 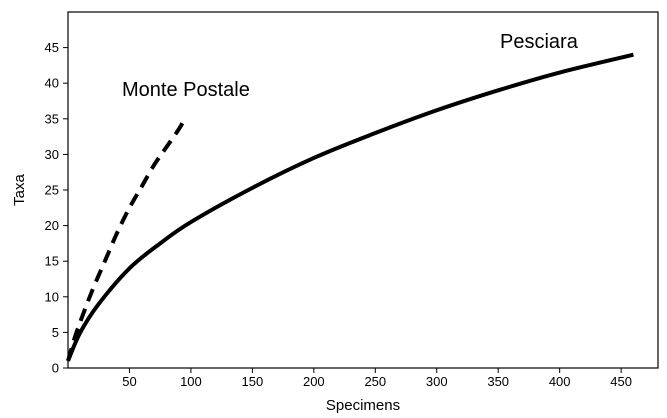 What do you see at coordinates (55, 368) in the screenshot?
I see `y-tick-label: 0` at bounding box center [55, 368].